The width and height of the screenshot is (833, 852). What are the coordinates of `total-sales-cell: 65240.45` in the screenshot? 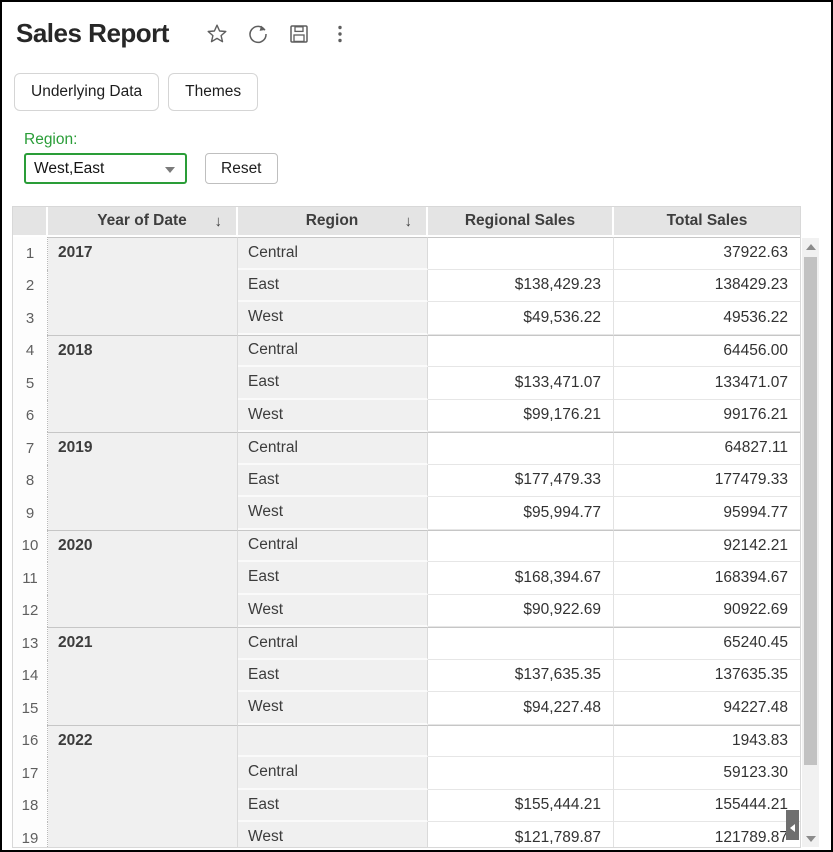 It's located at (707, 643).